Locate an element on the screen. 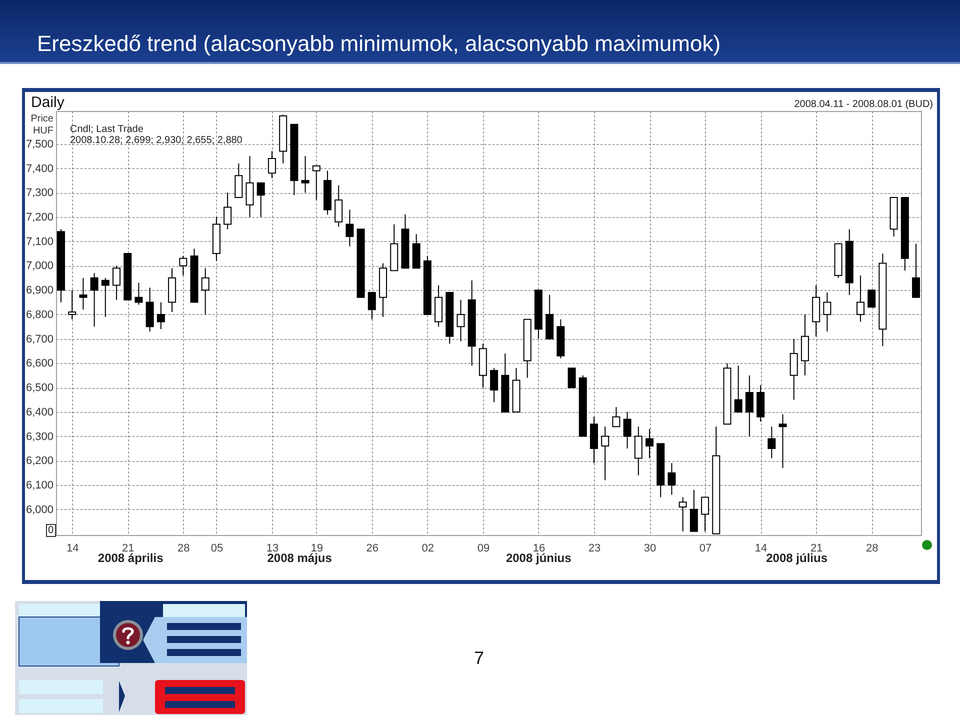 The image size is (960, 716). y-axis-title: Price HUF is located at coordinates (42, 125).